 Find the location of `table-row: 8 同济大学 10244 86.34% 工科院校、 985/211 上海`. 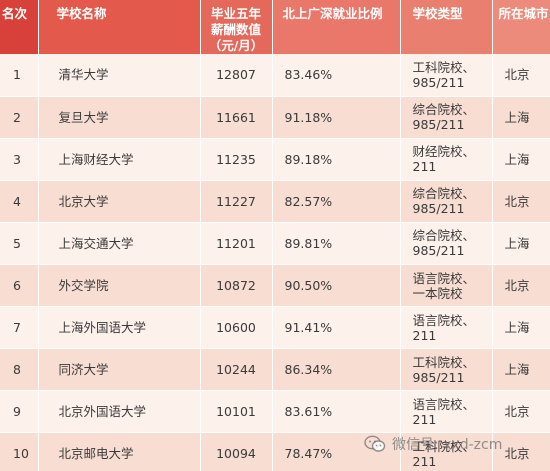

table-row: 8 同济大学 10244 86.34% 工科院校、 985/211 上海 is located at coordinates (275, 370).